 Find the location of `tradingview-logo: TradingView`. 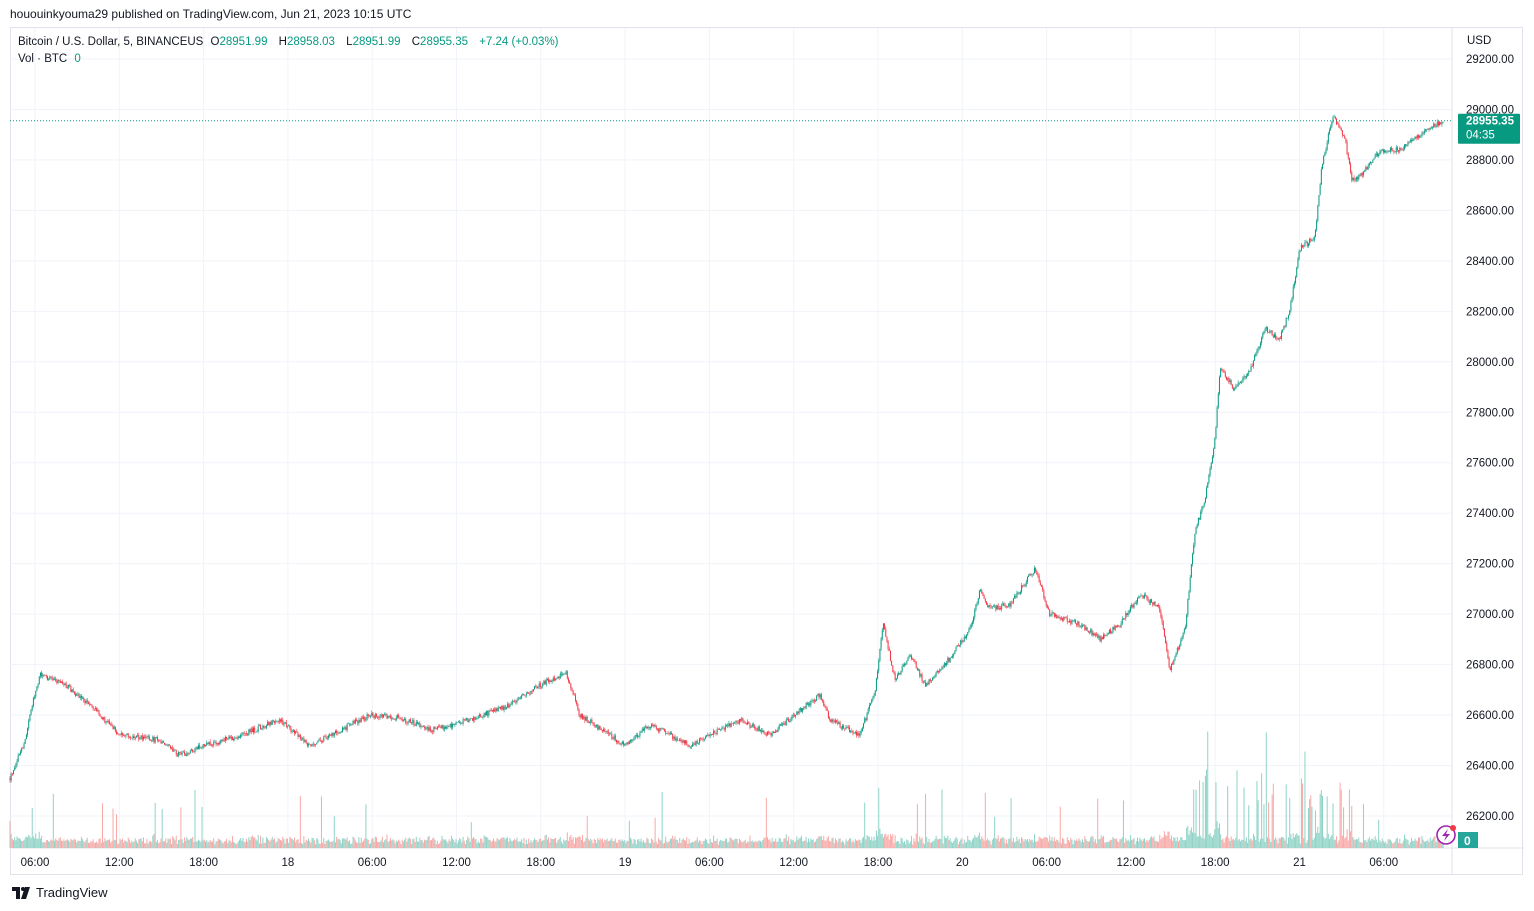

tradingview-logo: TradingView is located at coordinates (60, 892).